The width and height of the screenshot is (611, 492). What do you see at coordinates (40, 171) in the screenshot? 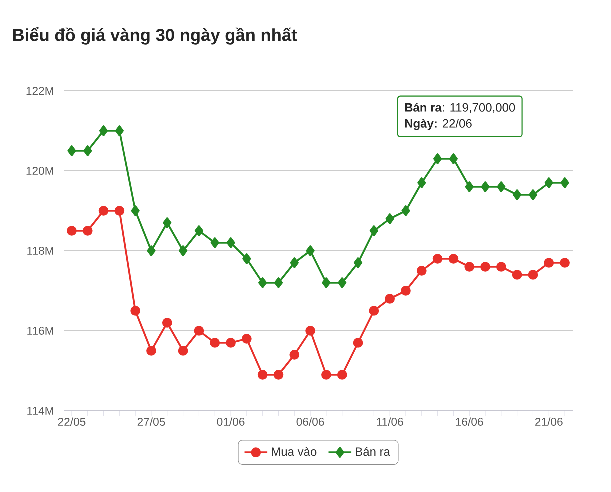
I see `y-tick-label: 120M` at bounding box center [40, 171].